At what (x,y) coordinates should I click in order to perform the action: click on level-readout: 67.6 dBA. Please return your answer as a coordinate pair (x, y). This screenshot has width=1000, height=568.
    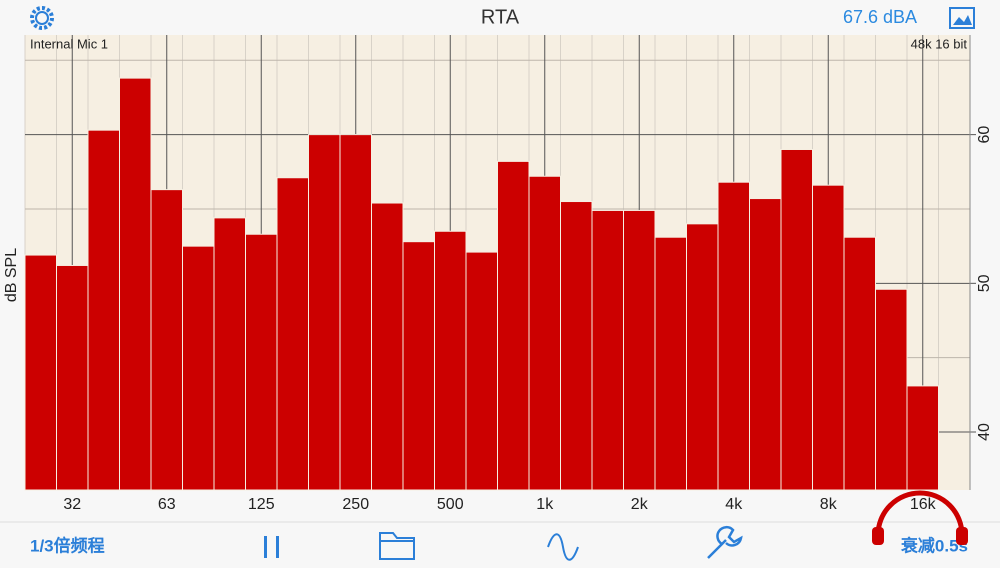
    Looking at the image, I should click on (880, 17).